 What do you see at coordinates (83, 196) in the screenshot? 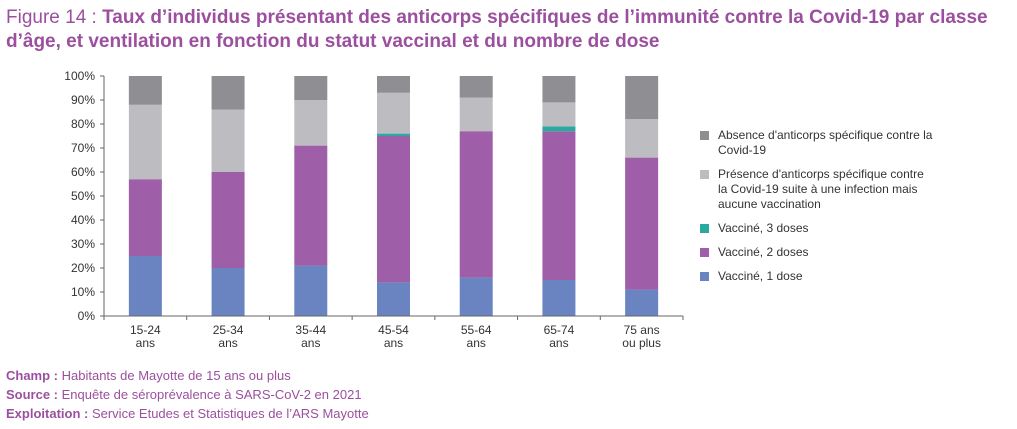
I see `y-tick-label: 50%` at bounding box center [83, 196].